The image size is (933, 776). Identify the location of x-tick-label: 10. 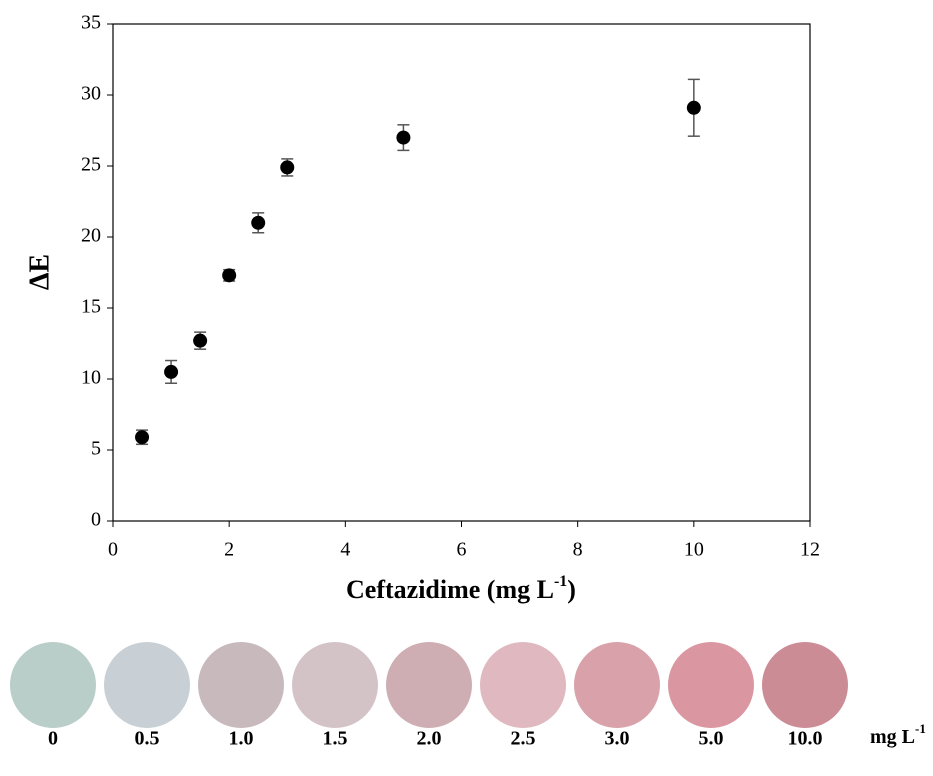
(694, 550).